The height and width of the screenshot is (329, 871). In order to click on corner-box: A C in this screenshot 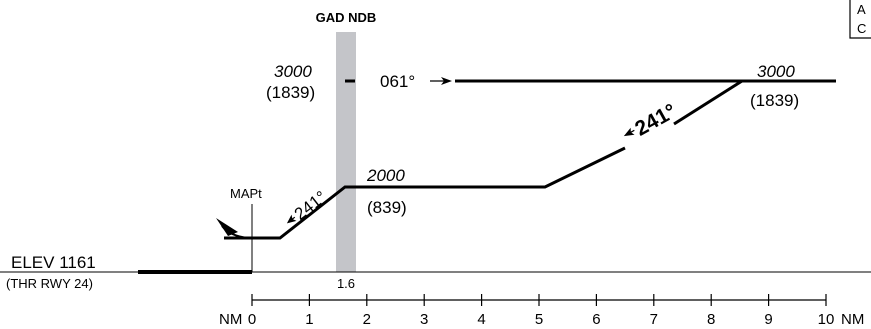, I will do `click(860, 19)`.